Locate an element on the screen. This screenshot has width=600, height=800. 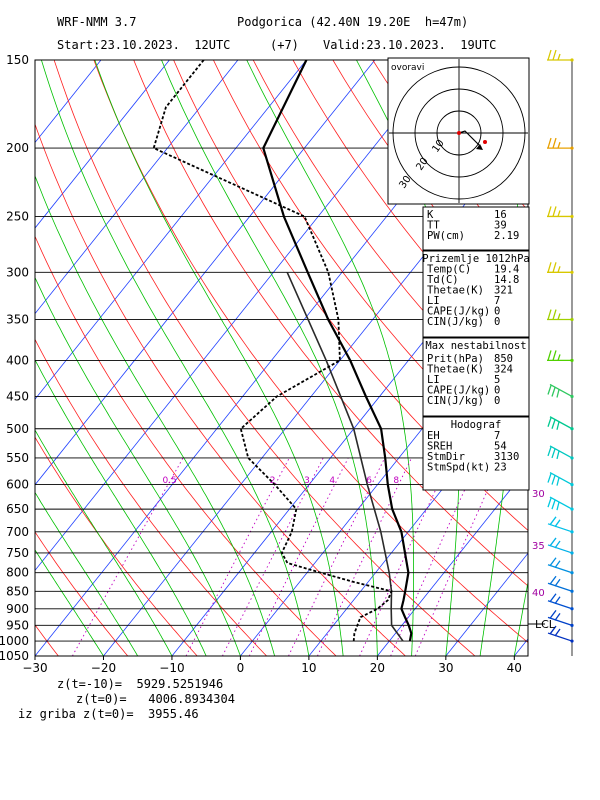
pressure-tick-label: 850 is located at coordinates (17, 591).